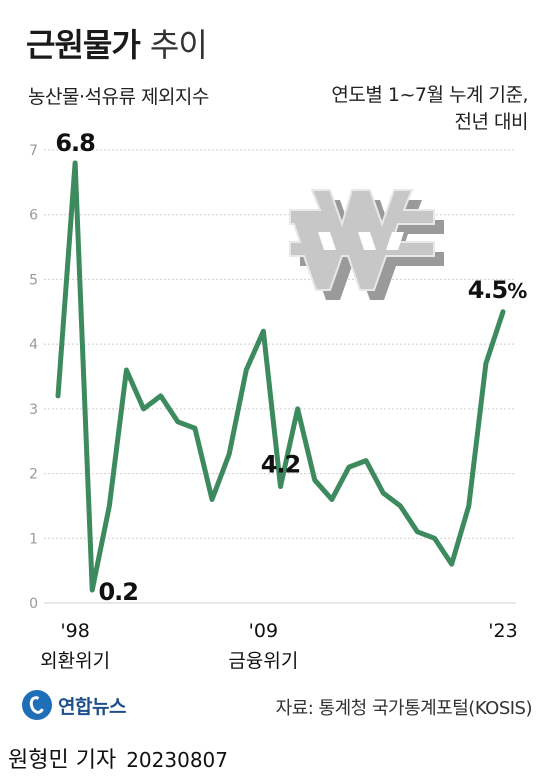 The image size is (550, 781). I want to click on byline: 원형민 기자 20230807, so click(118, 758).